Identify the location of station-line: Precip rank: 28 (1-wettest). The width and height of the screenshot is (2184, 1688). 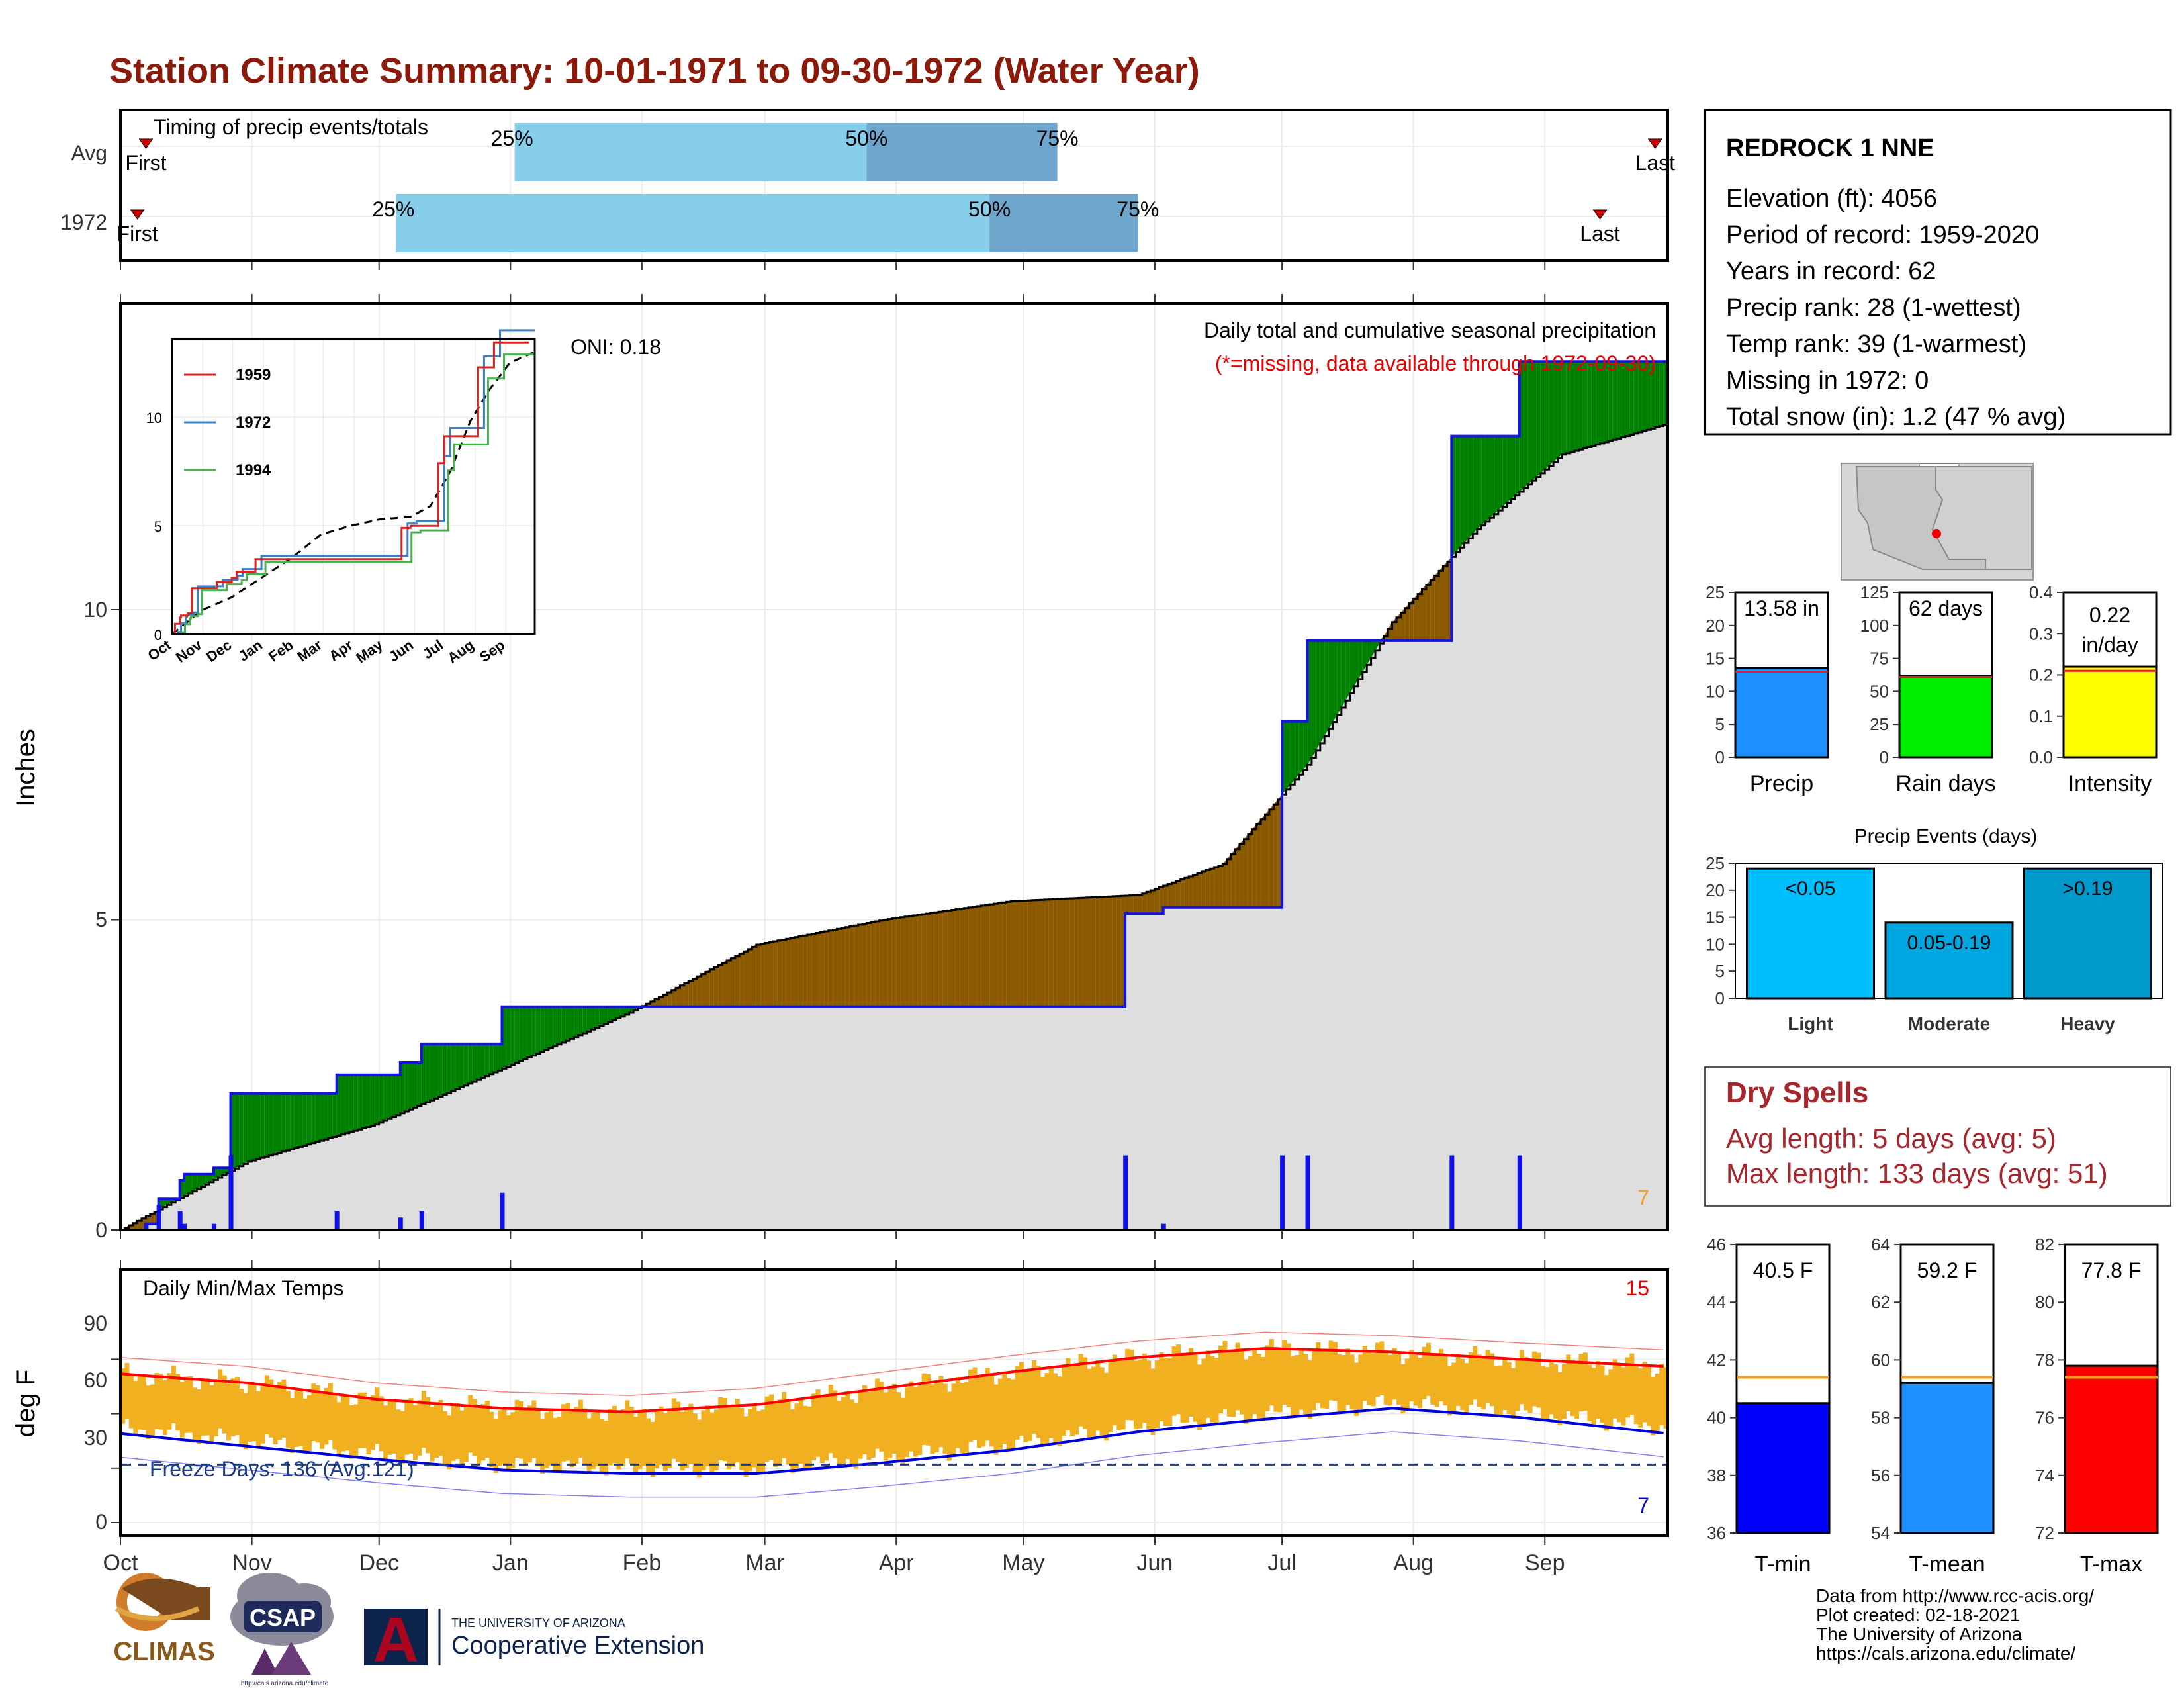
(1874, 308).